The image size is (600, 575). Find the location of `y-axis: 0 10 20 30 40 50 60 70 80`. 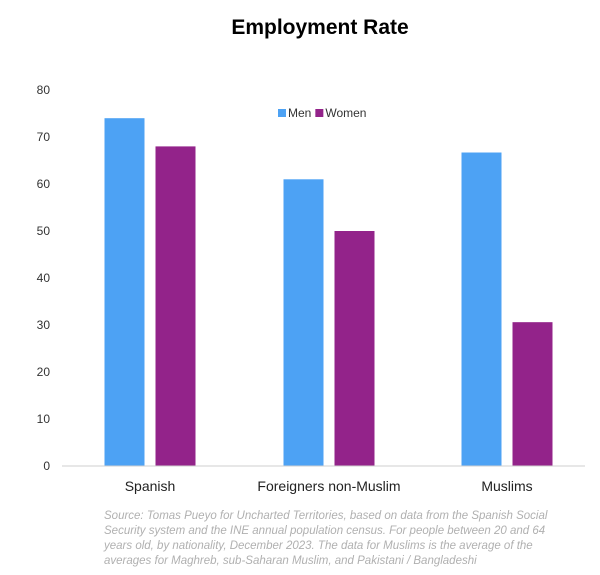

y-axis: 0 10 20 30 40 50 60 70 80 is located at coordinates (44, 278).